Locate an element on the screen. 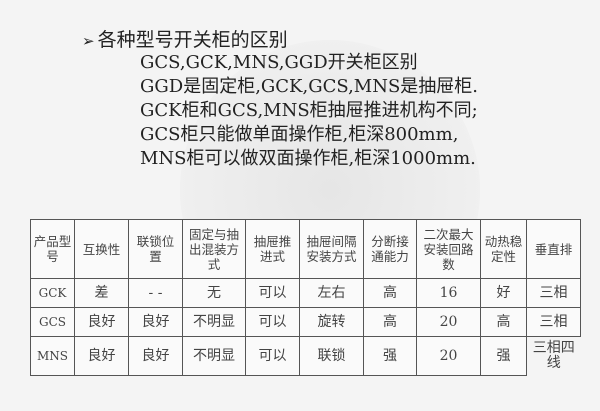  table-cell: 三相四线 is located at coordinates (553, 356).